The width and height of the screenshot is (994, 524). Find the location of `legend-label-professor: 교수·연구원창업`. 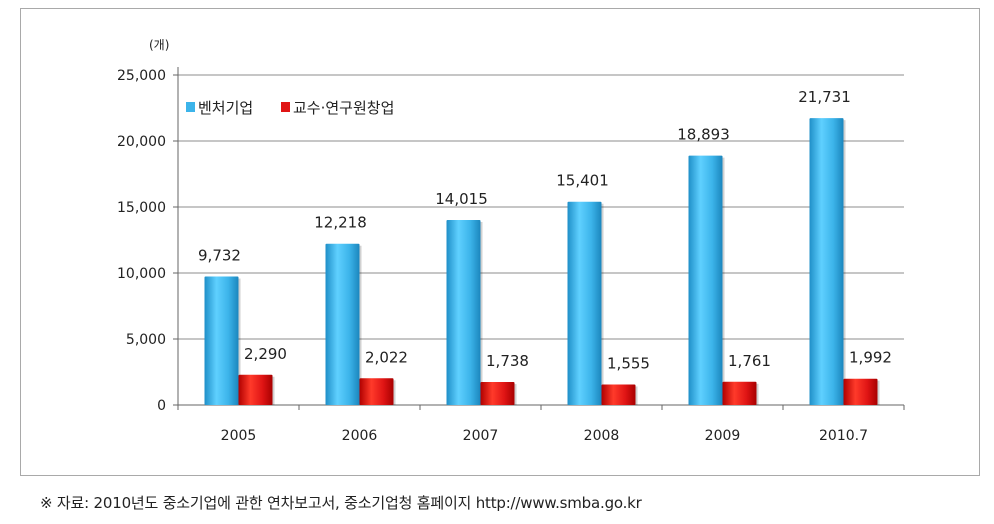

legend-label-professor: 교수·연구원창업 is located at coordinates (343, 108).